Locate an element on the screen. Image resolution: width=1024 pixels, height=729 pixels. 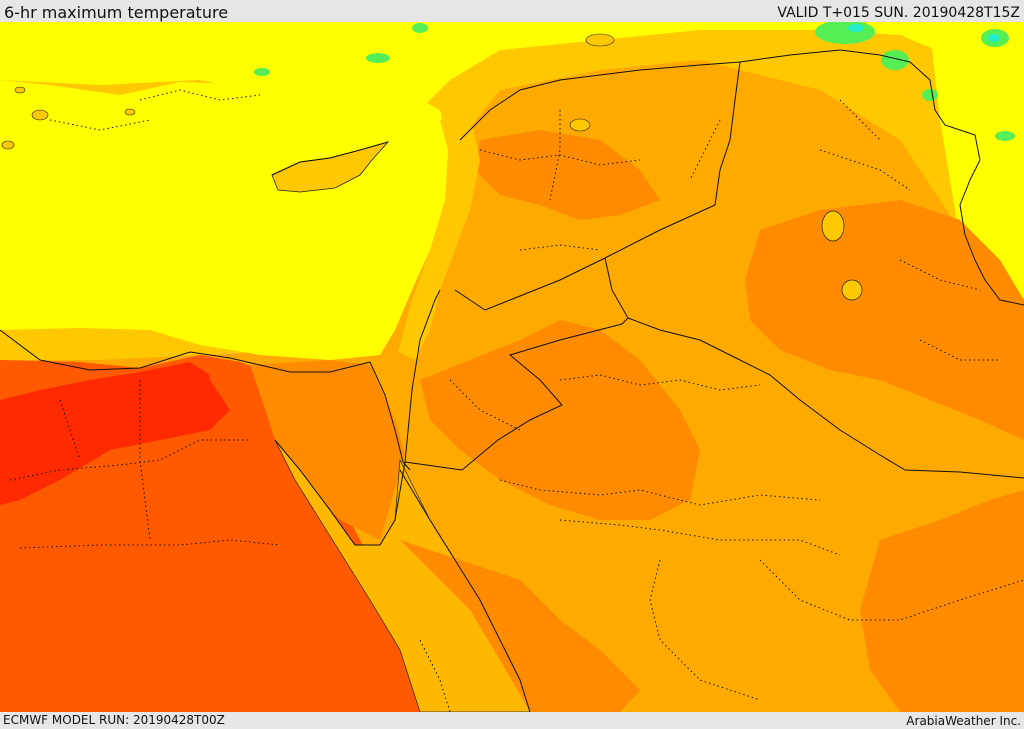
delta-red is located at coordinates (180, 388).